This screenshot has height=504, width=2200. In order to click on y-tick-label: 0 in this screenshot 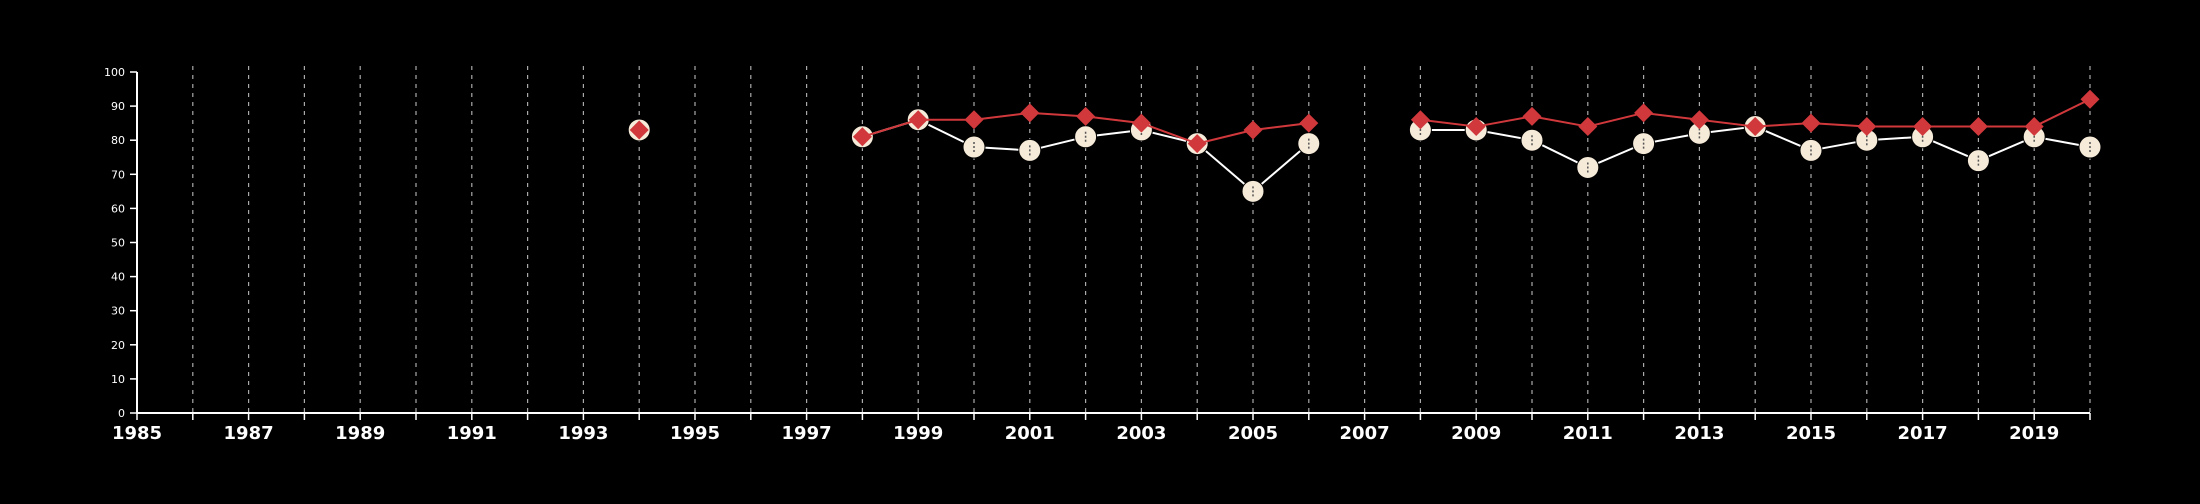, I will do `click(121, 413)`.